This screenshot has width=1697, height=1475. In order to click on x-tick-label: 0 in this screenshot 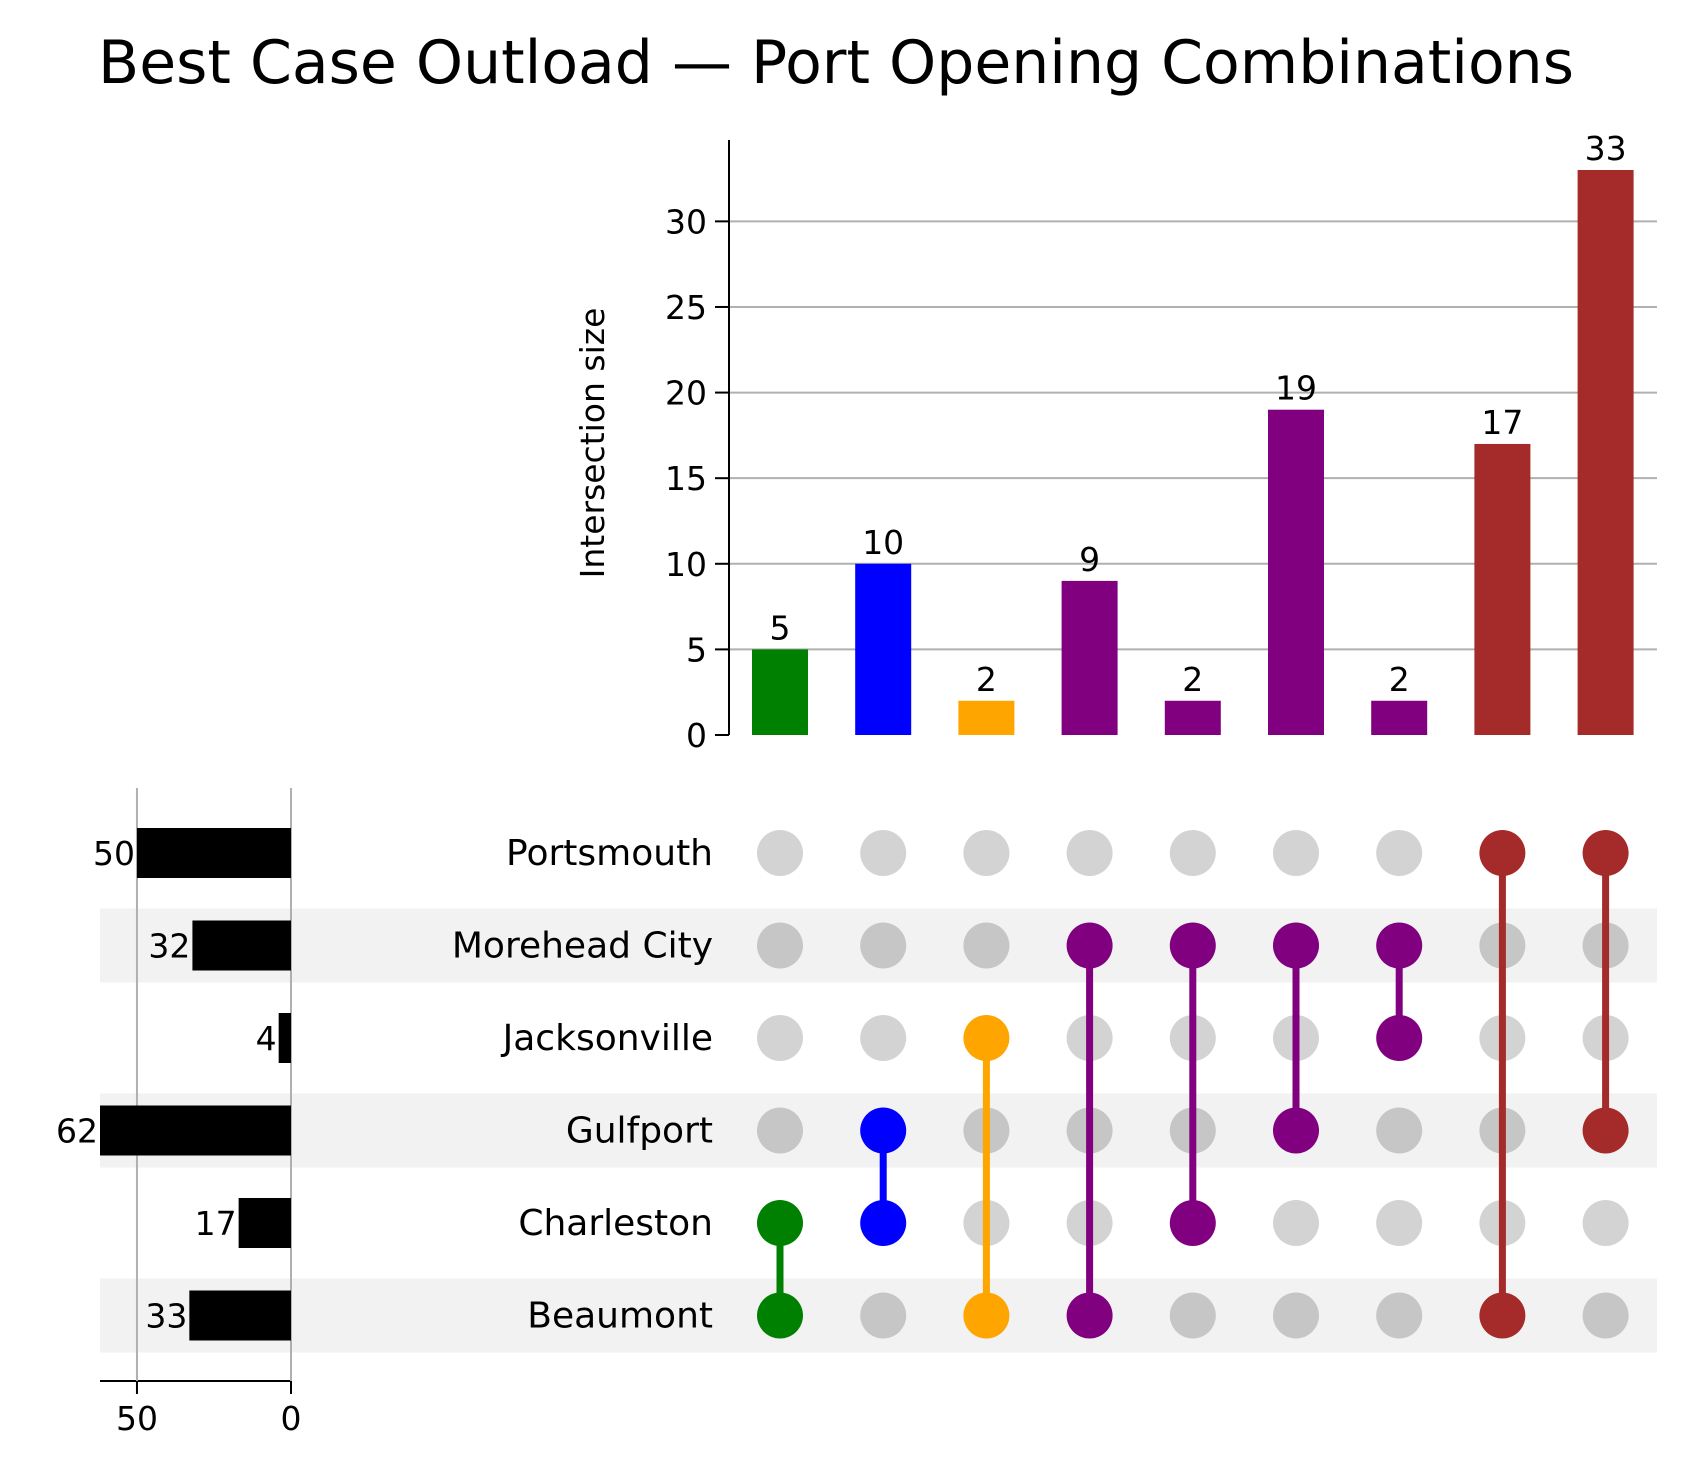, I will do `click(291, 1418)`.